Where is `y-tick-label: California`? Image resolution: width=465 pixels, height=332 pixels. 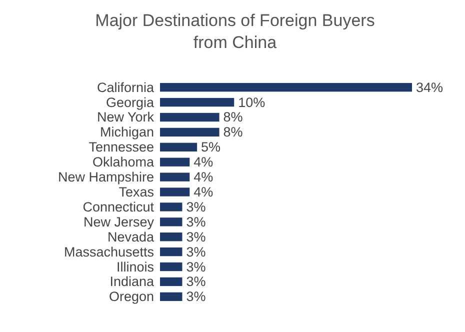
y-tick-label: California is located at coordinates (125, 87).